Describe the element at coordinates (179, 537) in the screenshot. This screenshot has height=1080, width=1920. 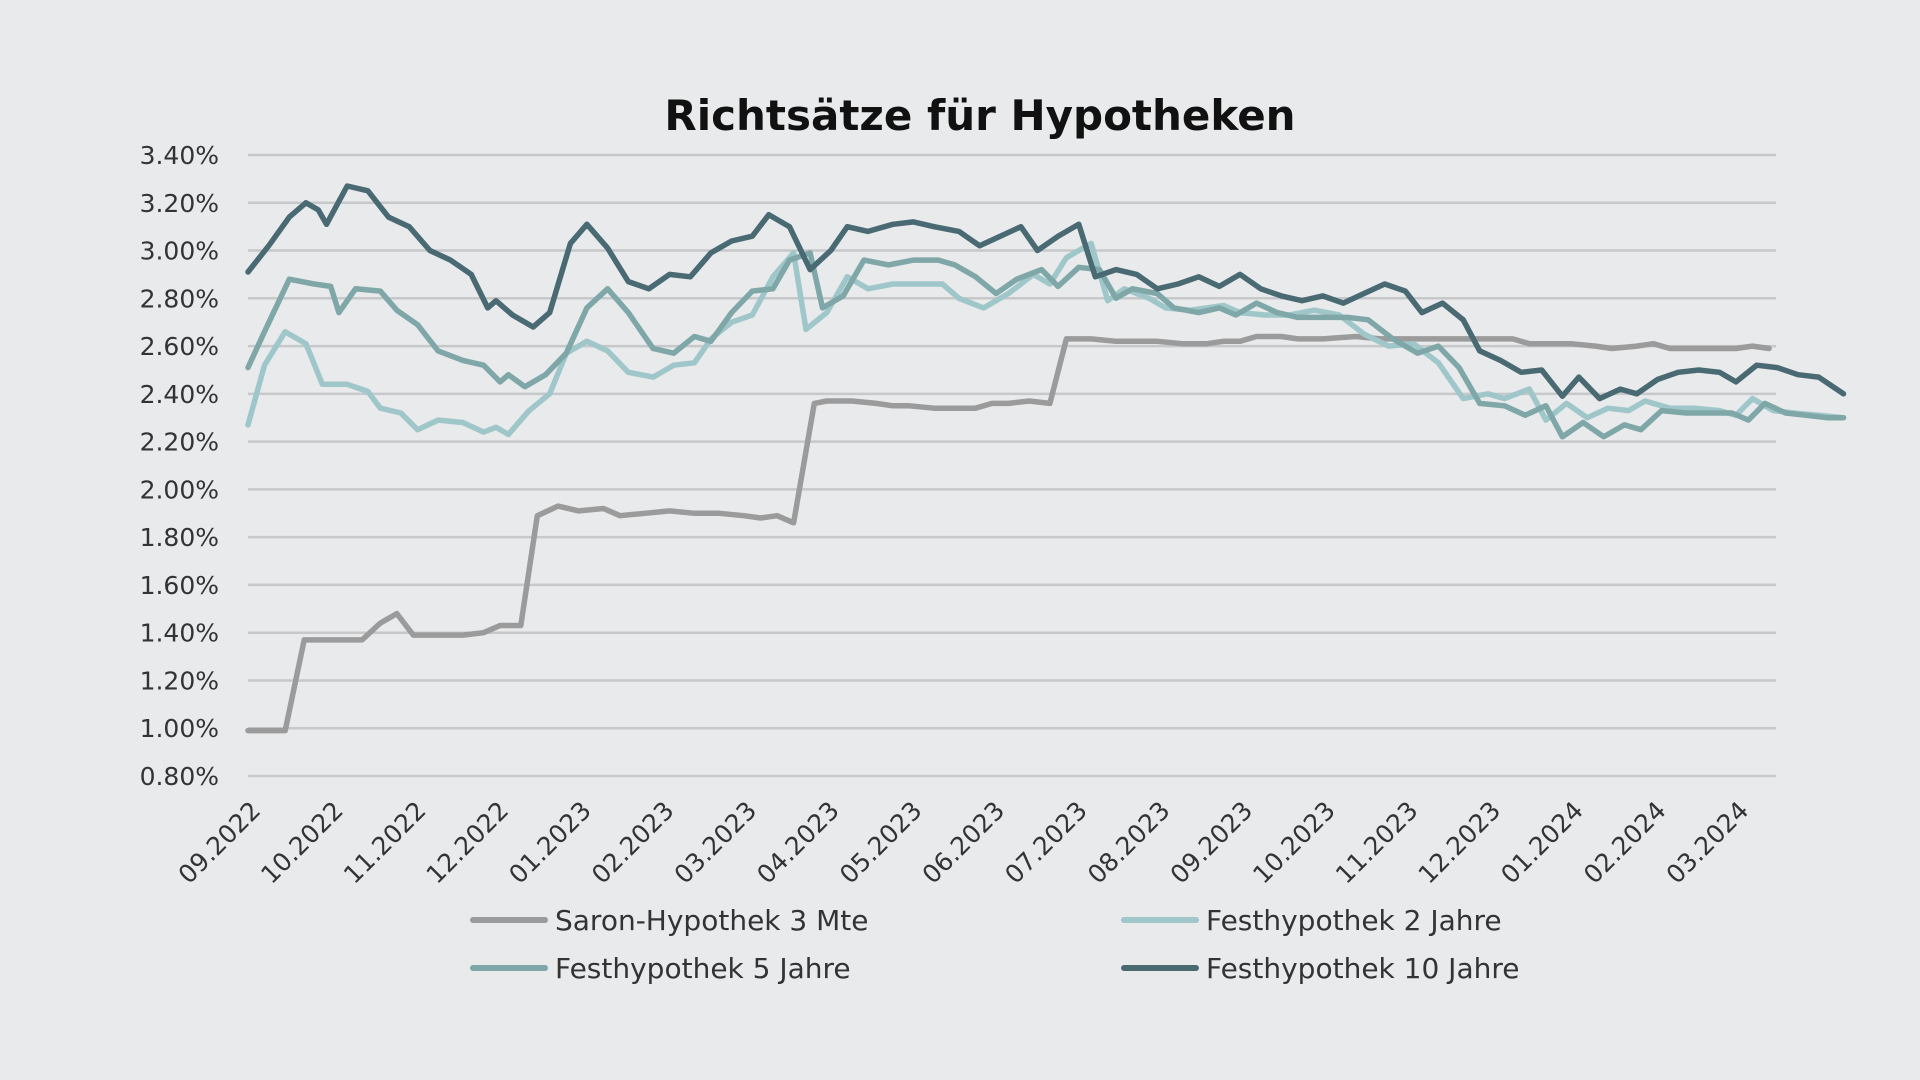
I see `y-tick-label: 1.80%` at that location.